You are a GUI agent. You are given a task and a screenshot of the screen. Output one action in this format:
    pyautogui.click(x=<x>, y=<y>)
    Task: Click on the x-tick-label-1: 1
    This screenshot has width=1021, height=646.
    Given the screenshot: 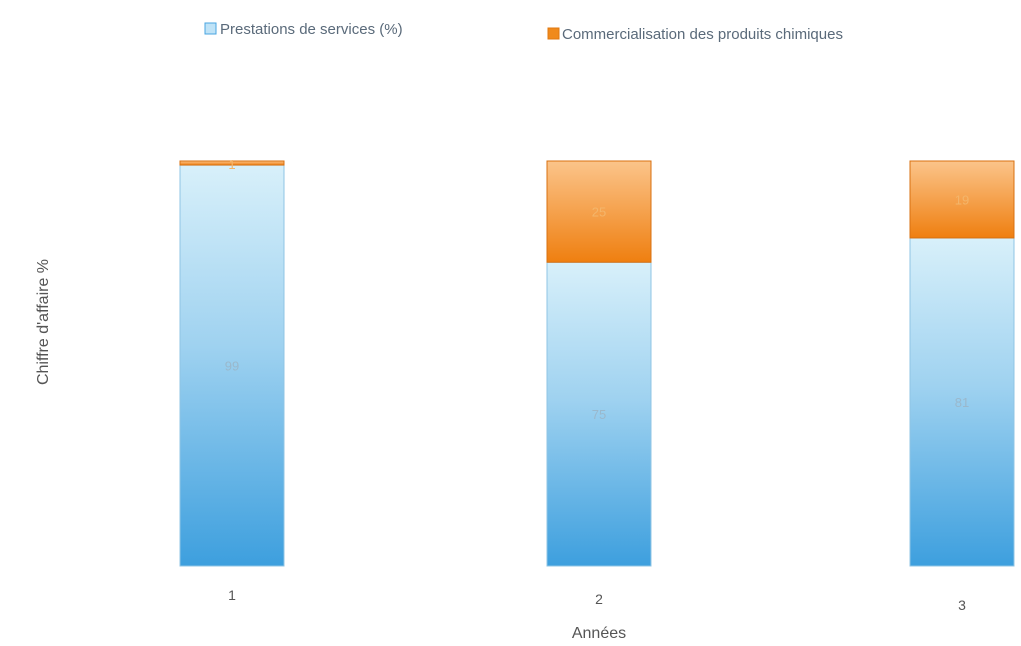 What is the action you would take?
    pyautogui.click(x=232, y=595)
    